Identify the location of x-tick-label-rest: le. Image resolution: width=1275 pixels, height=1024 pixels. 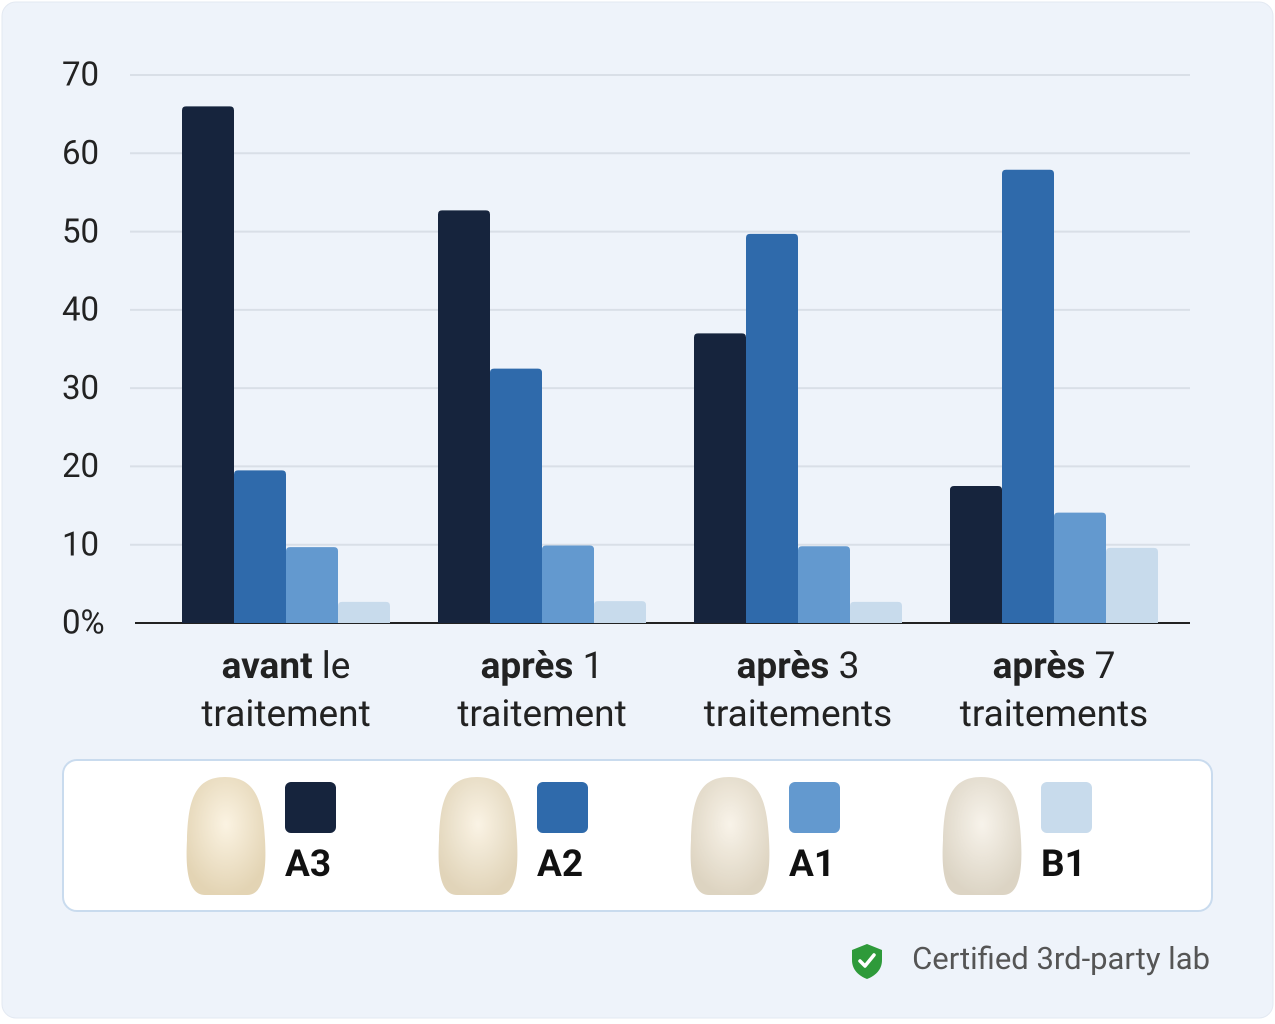
(332, 666).